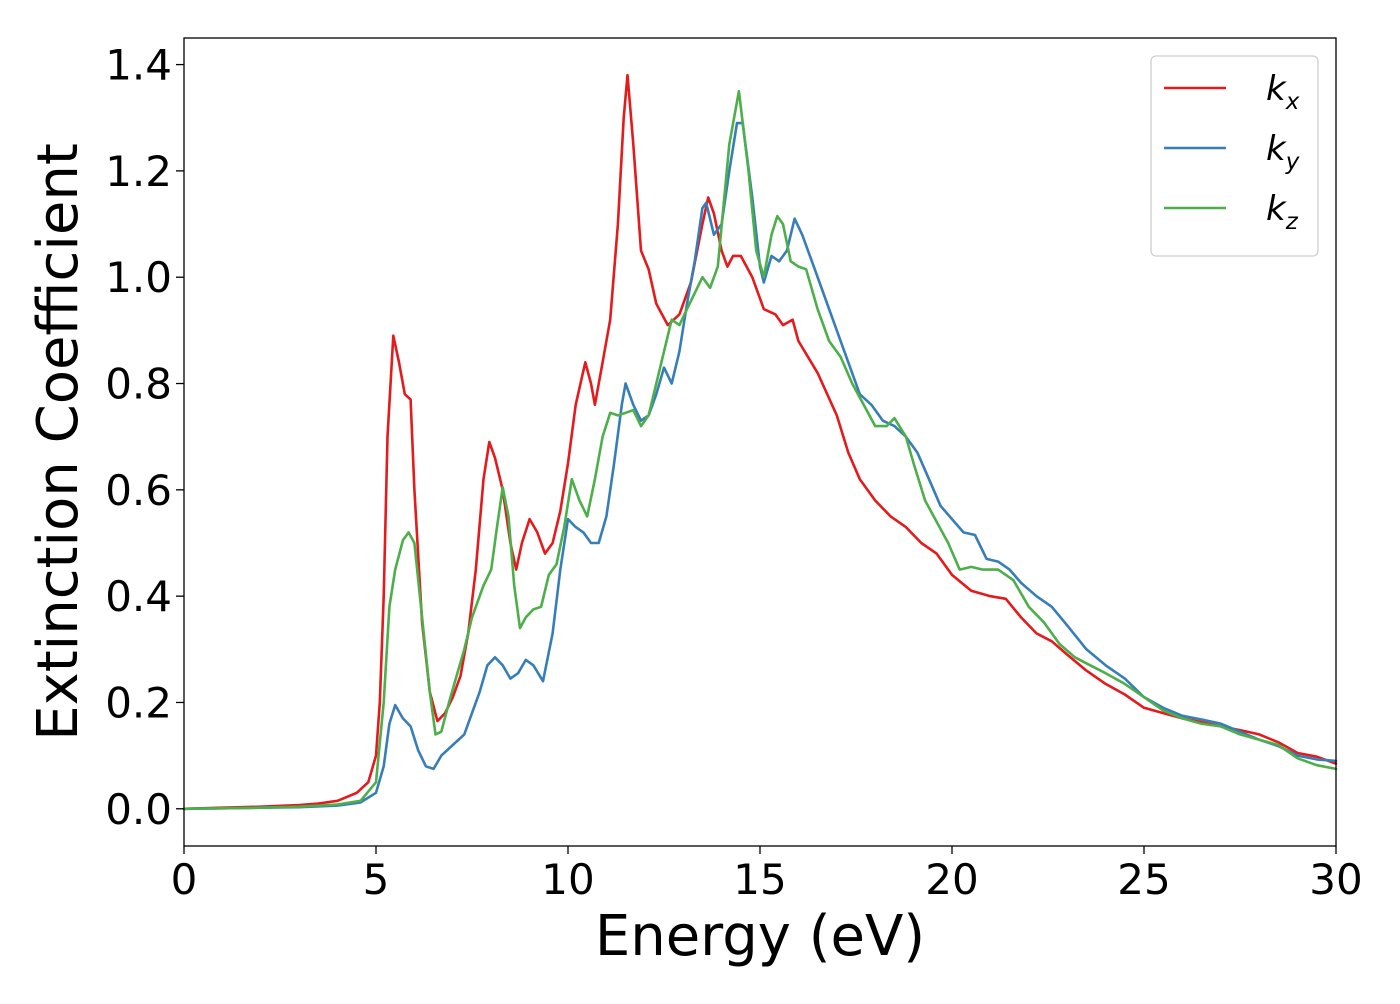  I want to click on x-tick-label: 0, so click(184, 879).